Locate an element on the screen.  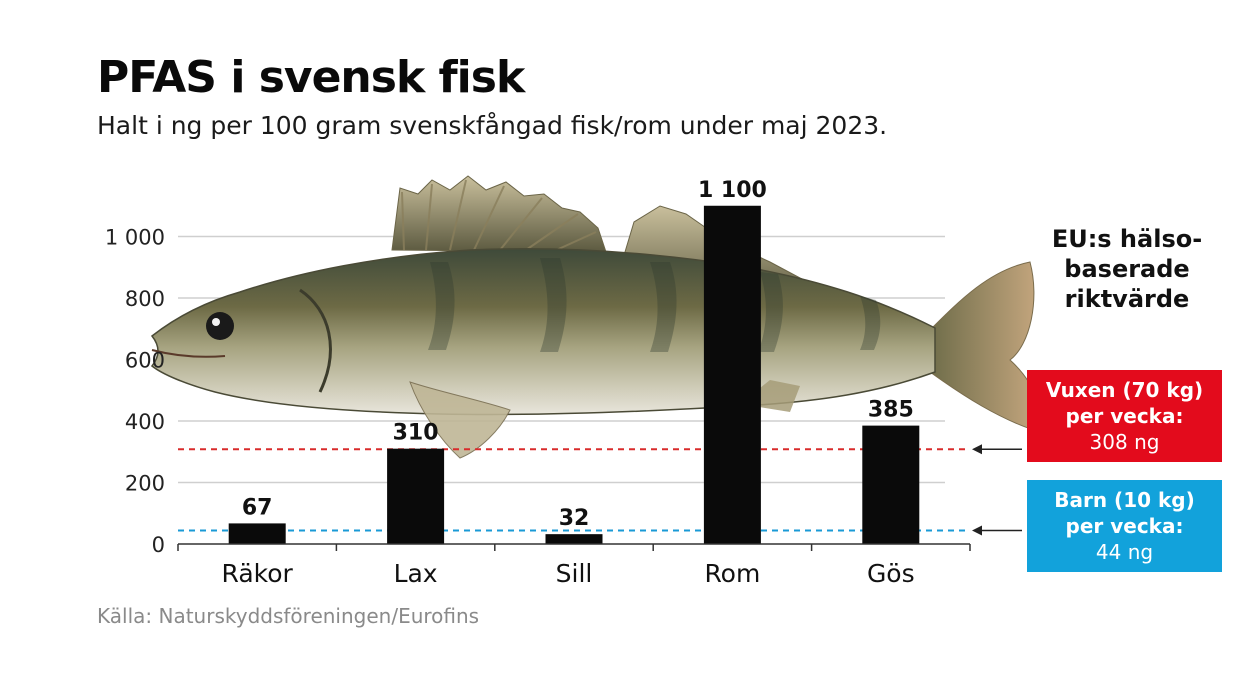
x-tick-label: Räkor is located at coordinates (258, 573).